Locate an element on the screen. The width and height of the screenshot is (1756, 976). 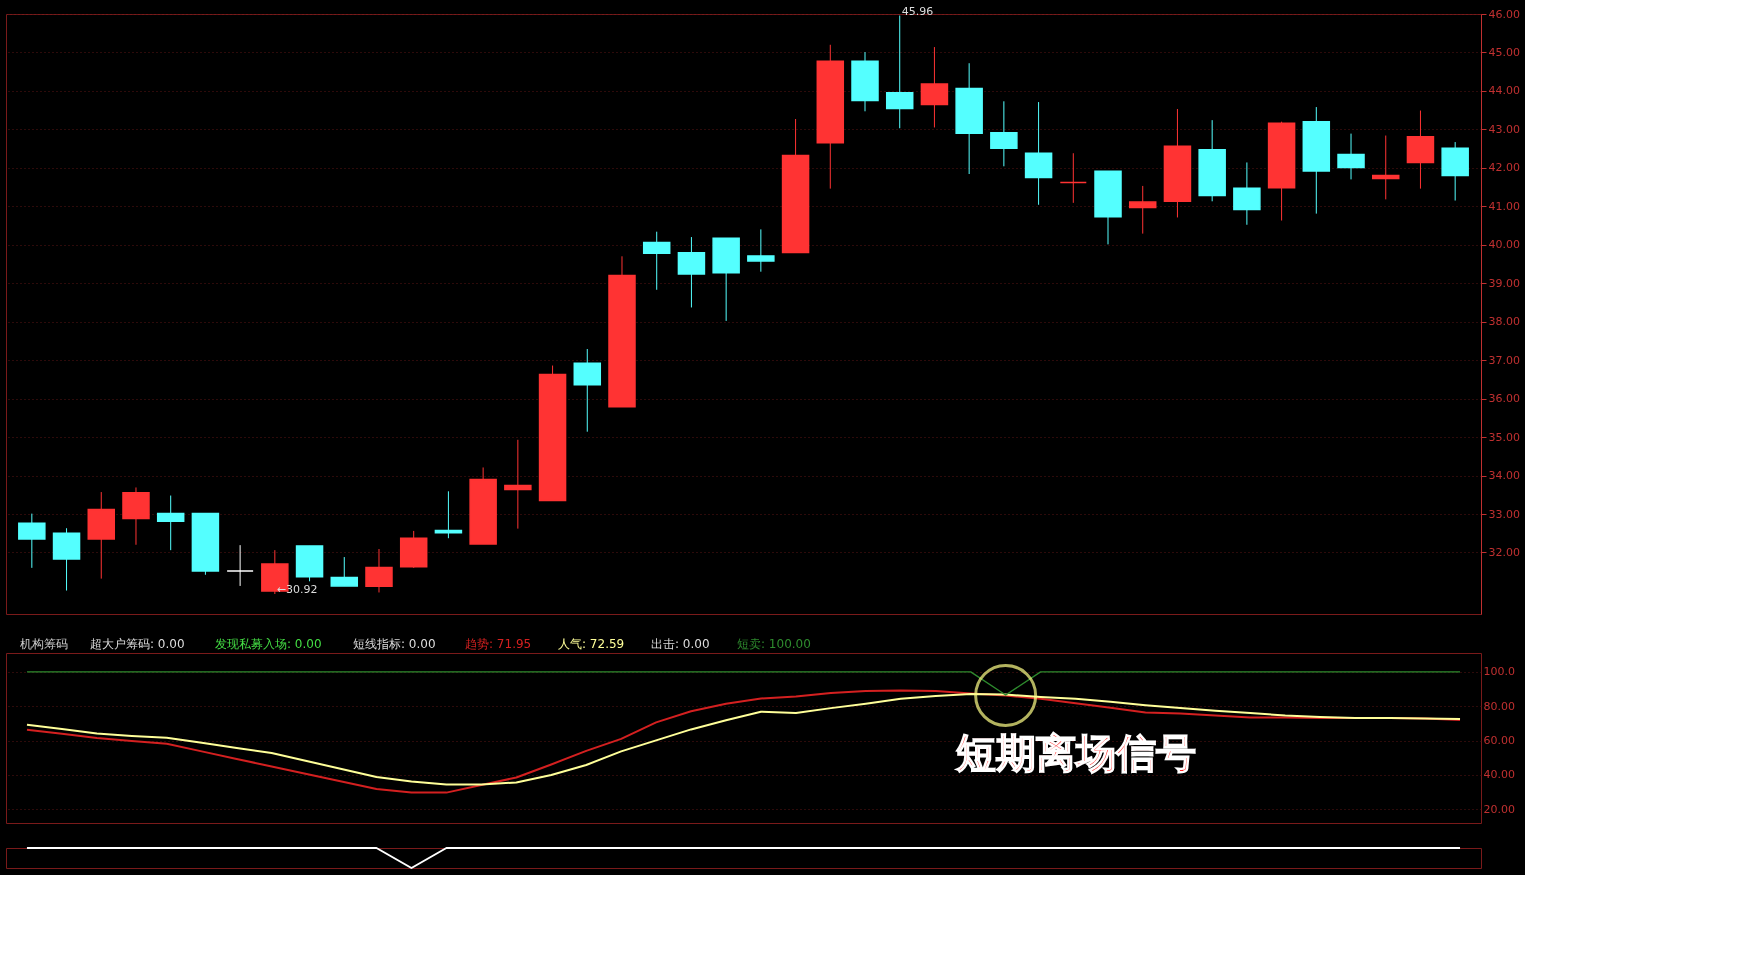
text: 发现私募入场: 0.00 is located at coordinates (268, 644).